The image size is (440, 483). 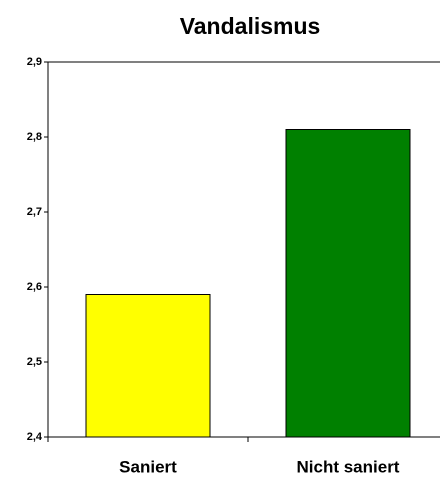 I want to click on x-tick-label: Nicht saniert, so click(x=348, y=466).